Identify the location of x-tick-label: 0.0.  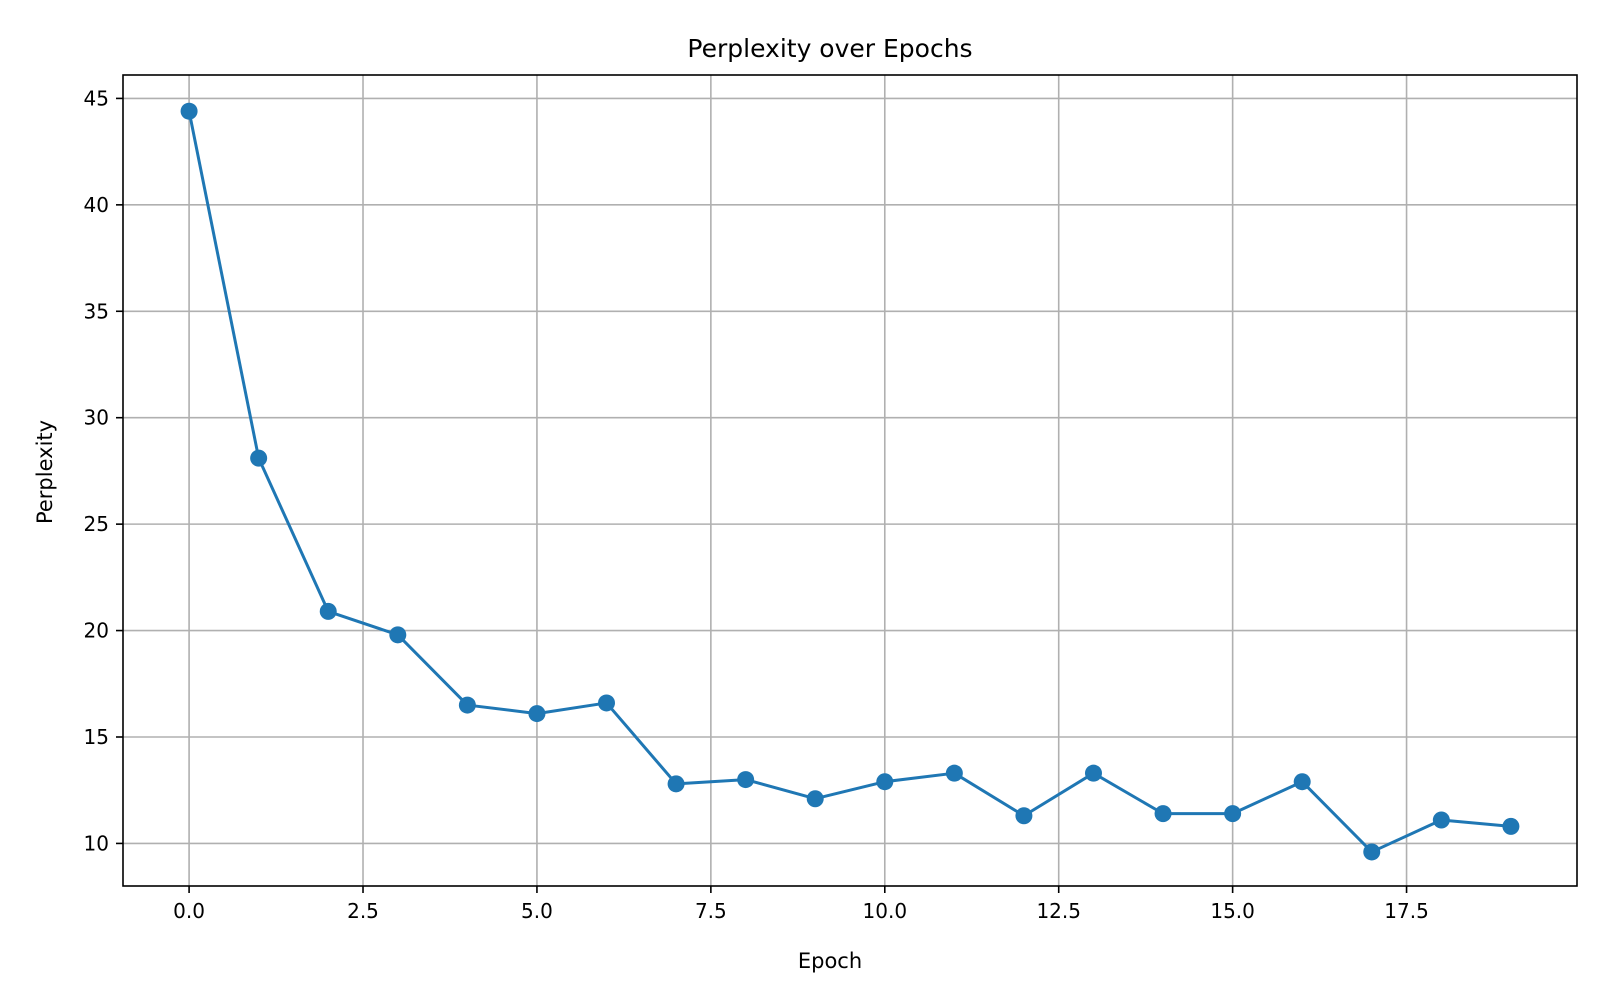
(189, 911).